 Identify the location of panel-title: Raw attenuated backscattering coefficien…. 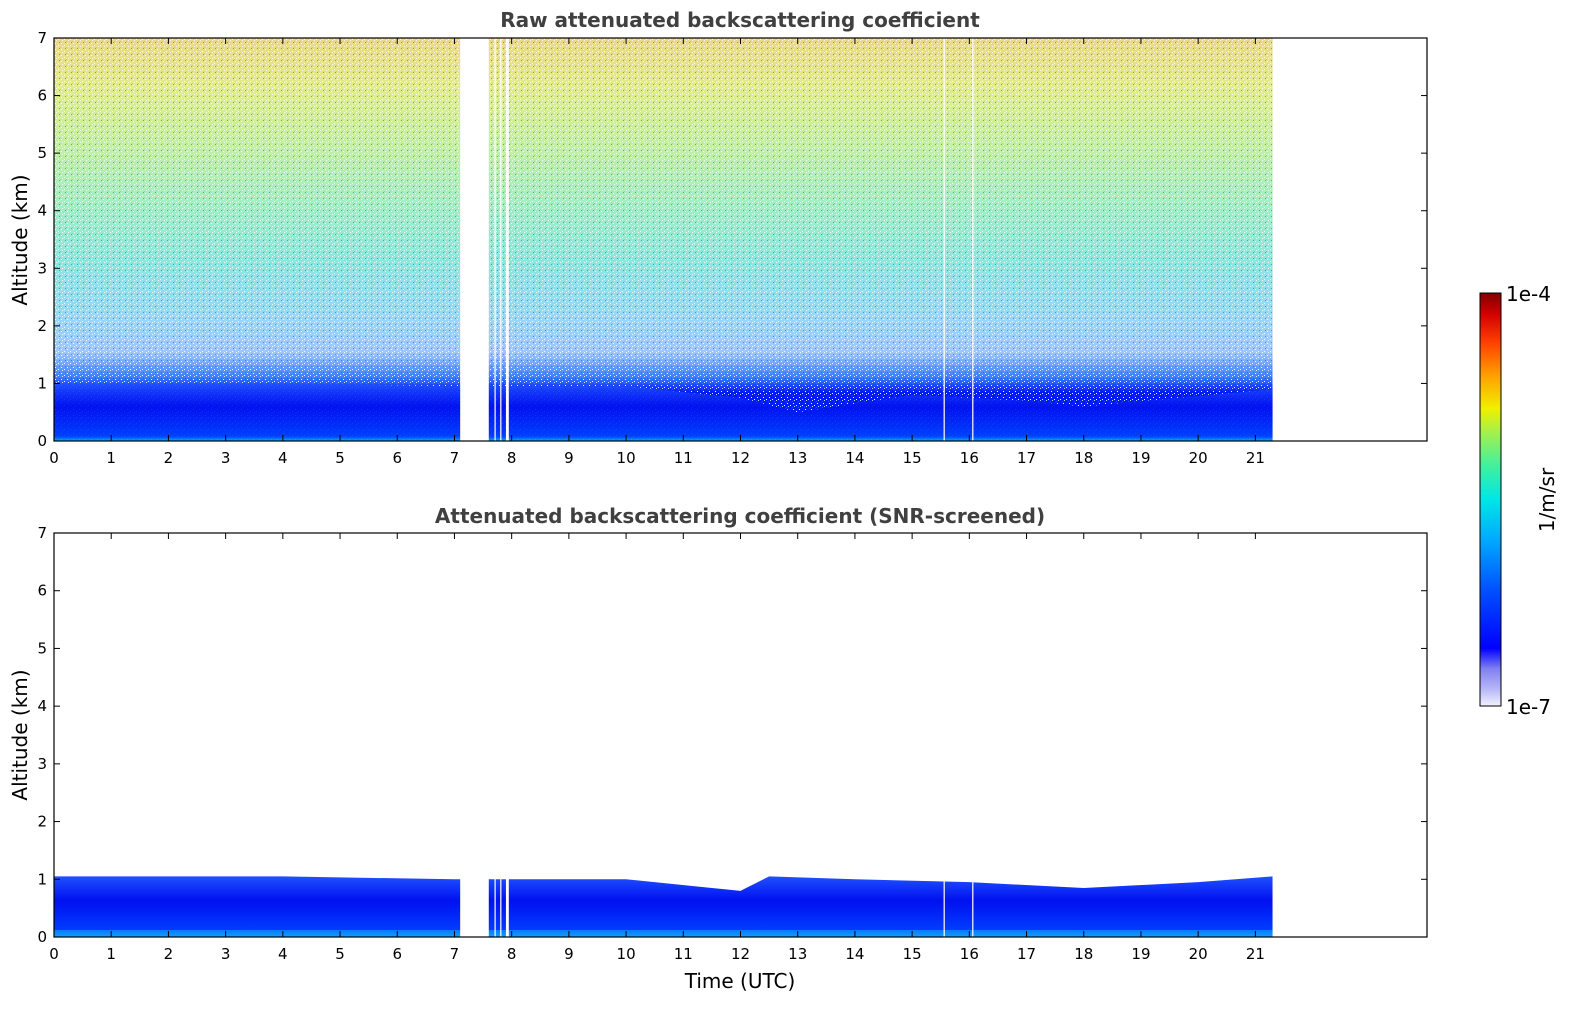
(740, 20).